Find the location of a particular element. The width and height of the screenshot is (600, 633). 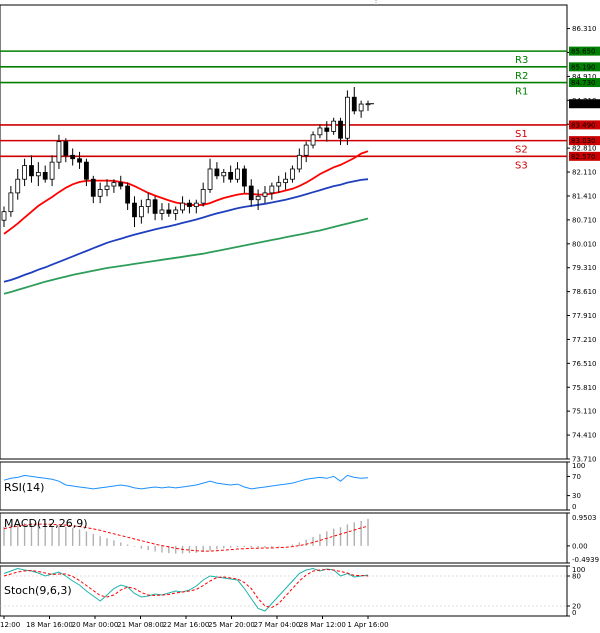

level-price-tag: 84.730 is located at coordinates (583, 83).